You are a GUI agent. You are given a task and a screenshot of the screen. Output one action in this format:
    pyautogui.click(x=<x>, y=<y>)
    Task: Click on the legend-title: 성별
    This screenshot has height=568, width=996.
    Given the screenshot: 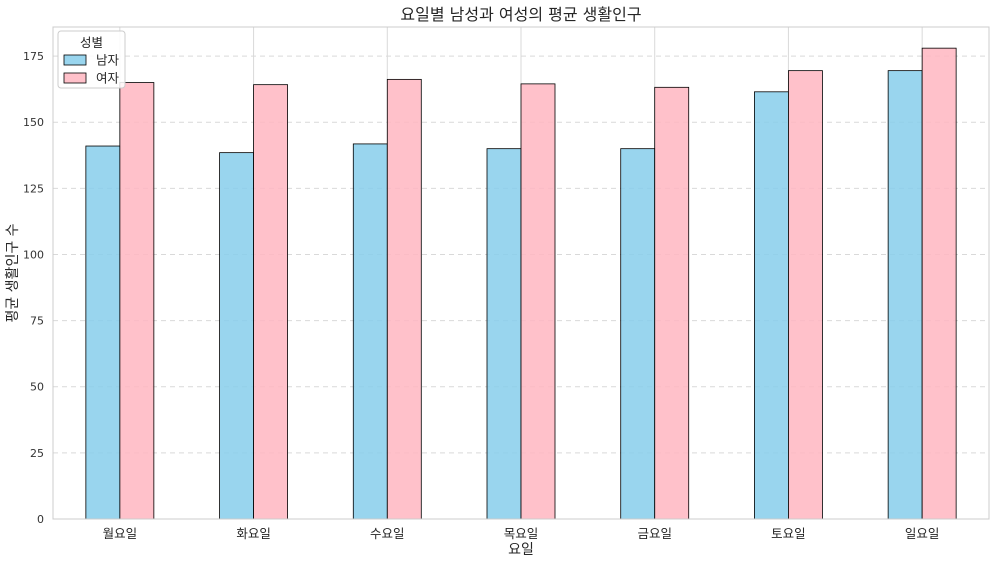 What is the action you would take?
    pyautogui.click(x=91, y=42)
    